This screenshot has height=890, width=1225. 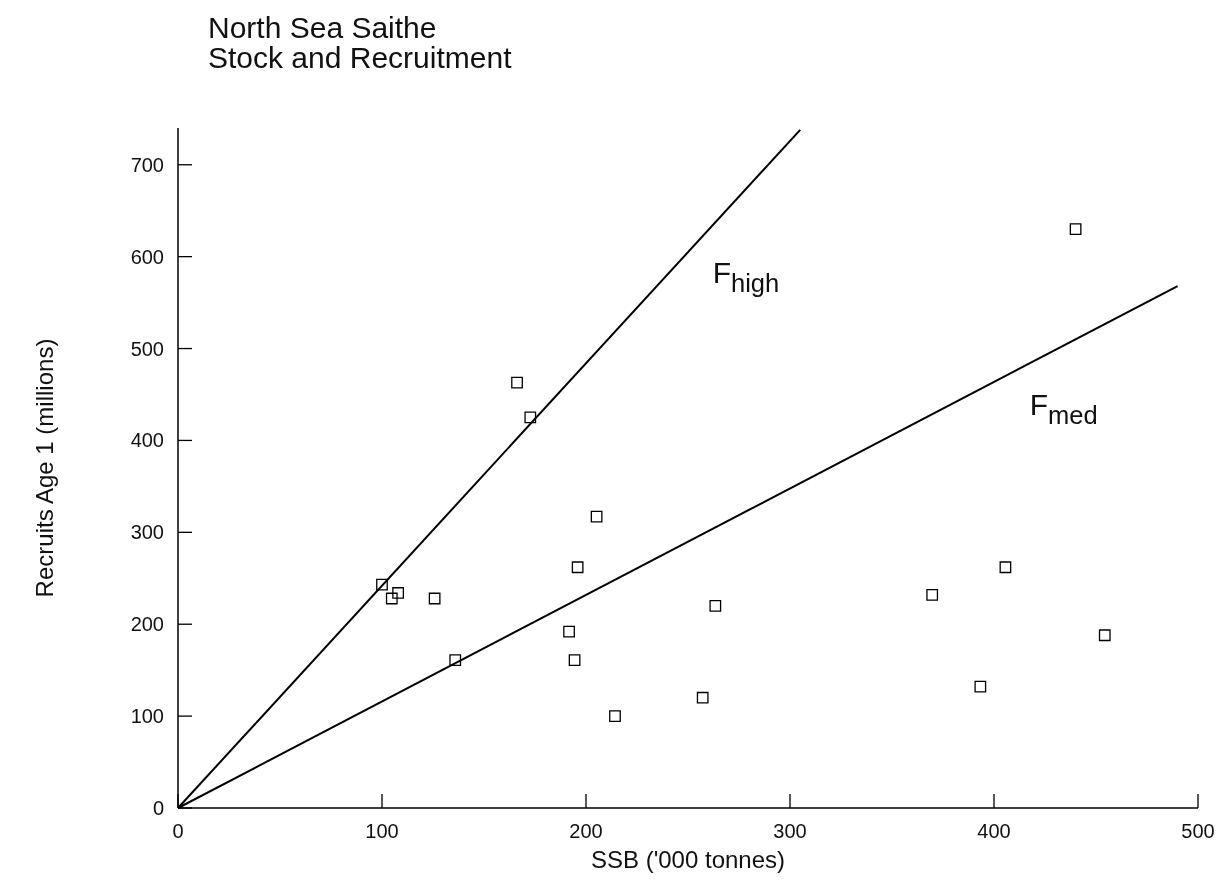 What do you see at coordinates (147, 532) in the screenshot?
I see `y-tick-label: 300` at bounding box center [147, 532].